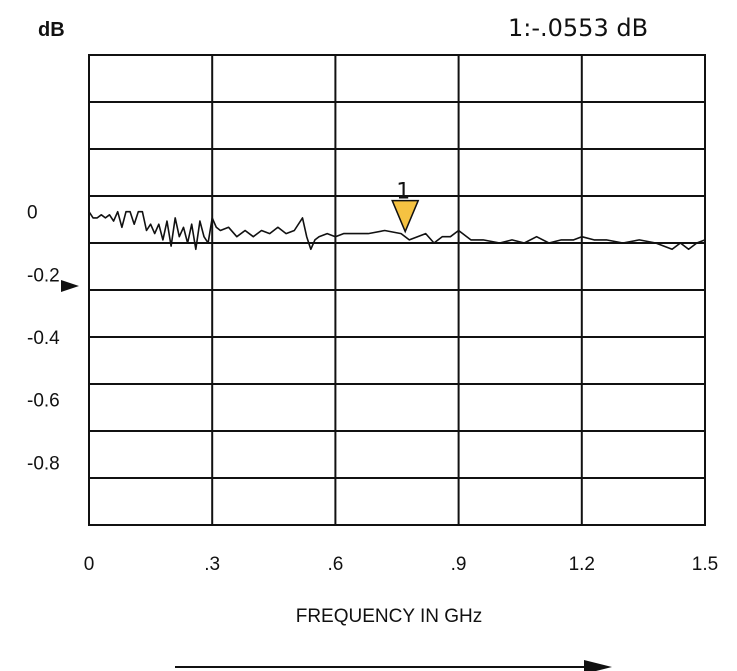 This screenshot has width=737, height=671. Describe the element at coordinates (578, 28) in the screenshot. I see `marker-readout: 1:-.0553 dB` at that location.